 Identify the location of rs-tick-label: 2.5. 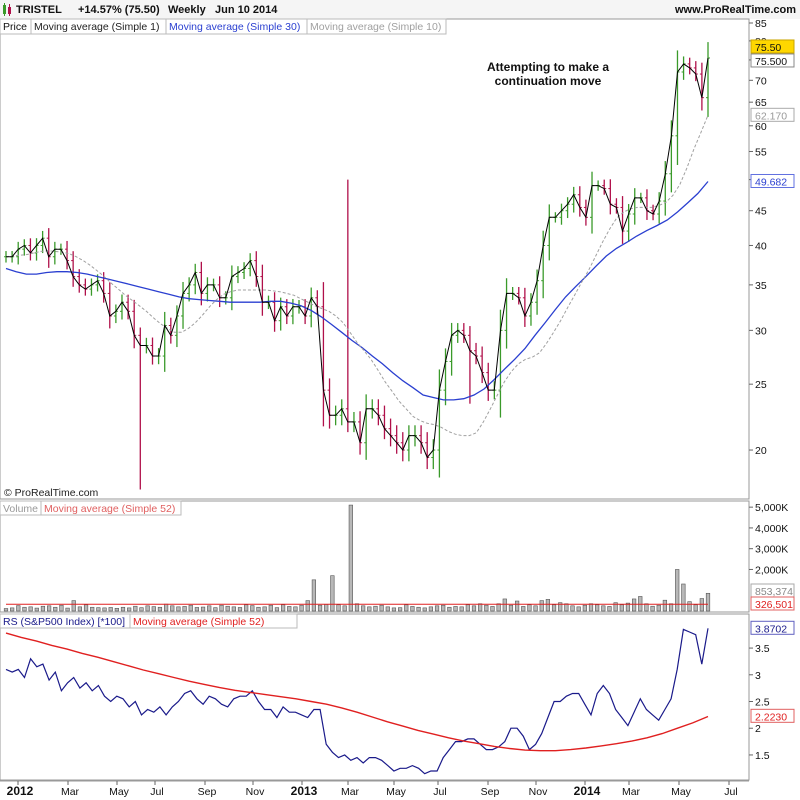
(762, 703).